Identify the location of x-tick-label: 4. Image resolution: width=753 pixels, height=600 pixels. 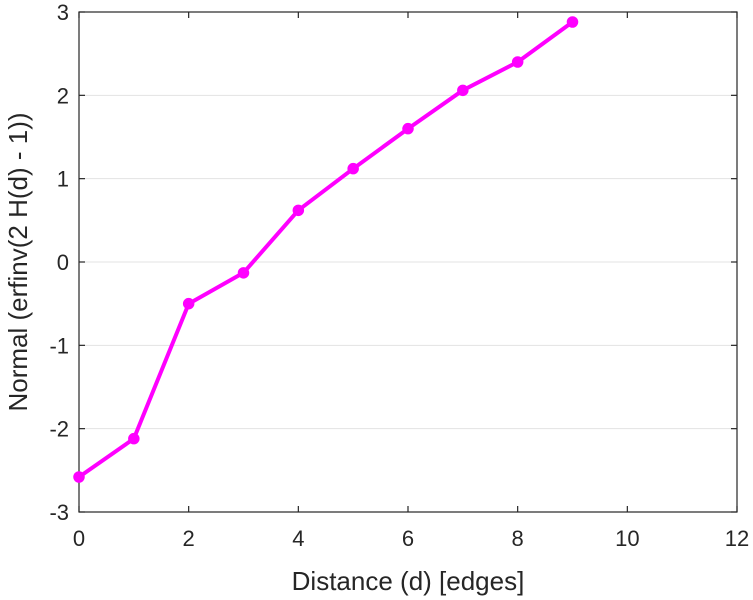
(298, 538).